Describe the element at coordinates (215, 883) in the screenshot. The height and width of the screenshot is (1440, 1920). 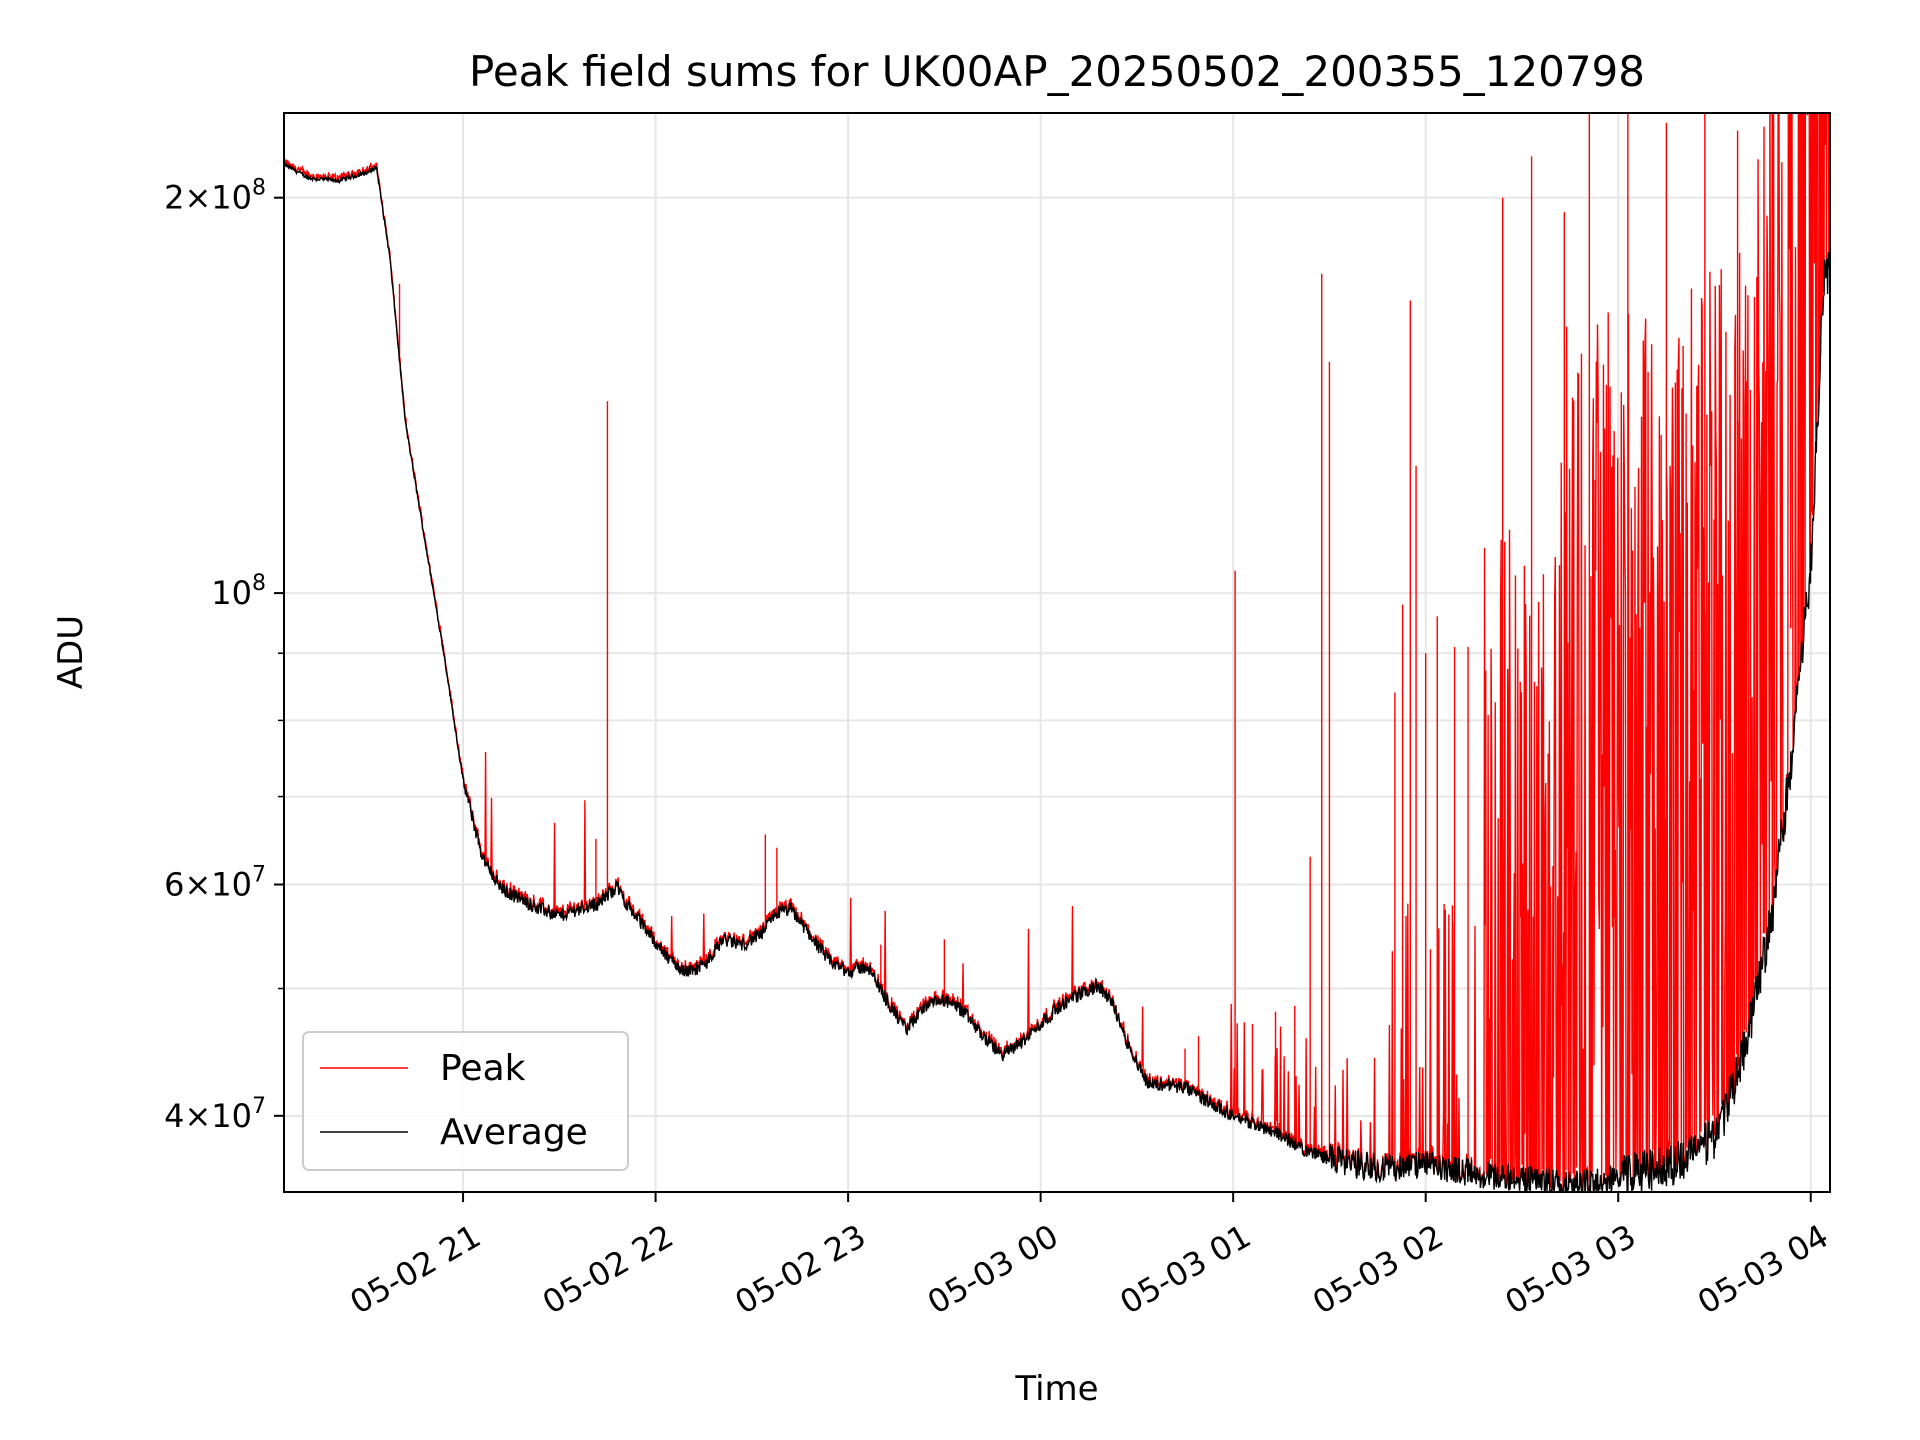
I see `y-tick-label: 6×107` at that location.